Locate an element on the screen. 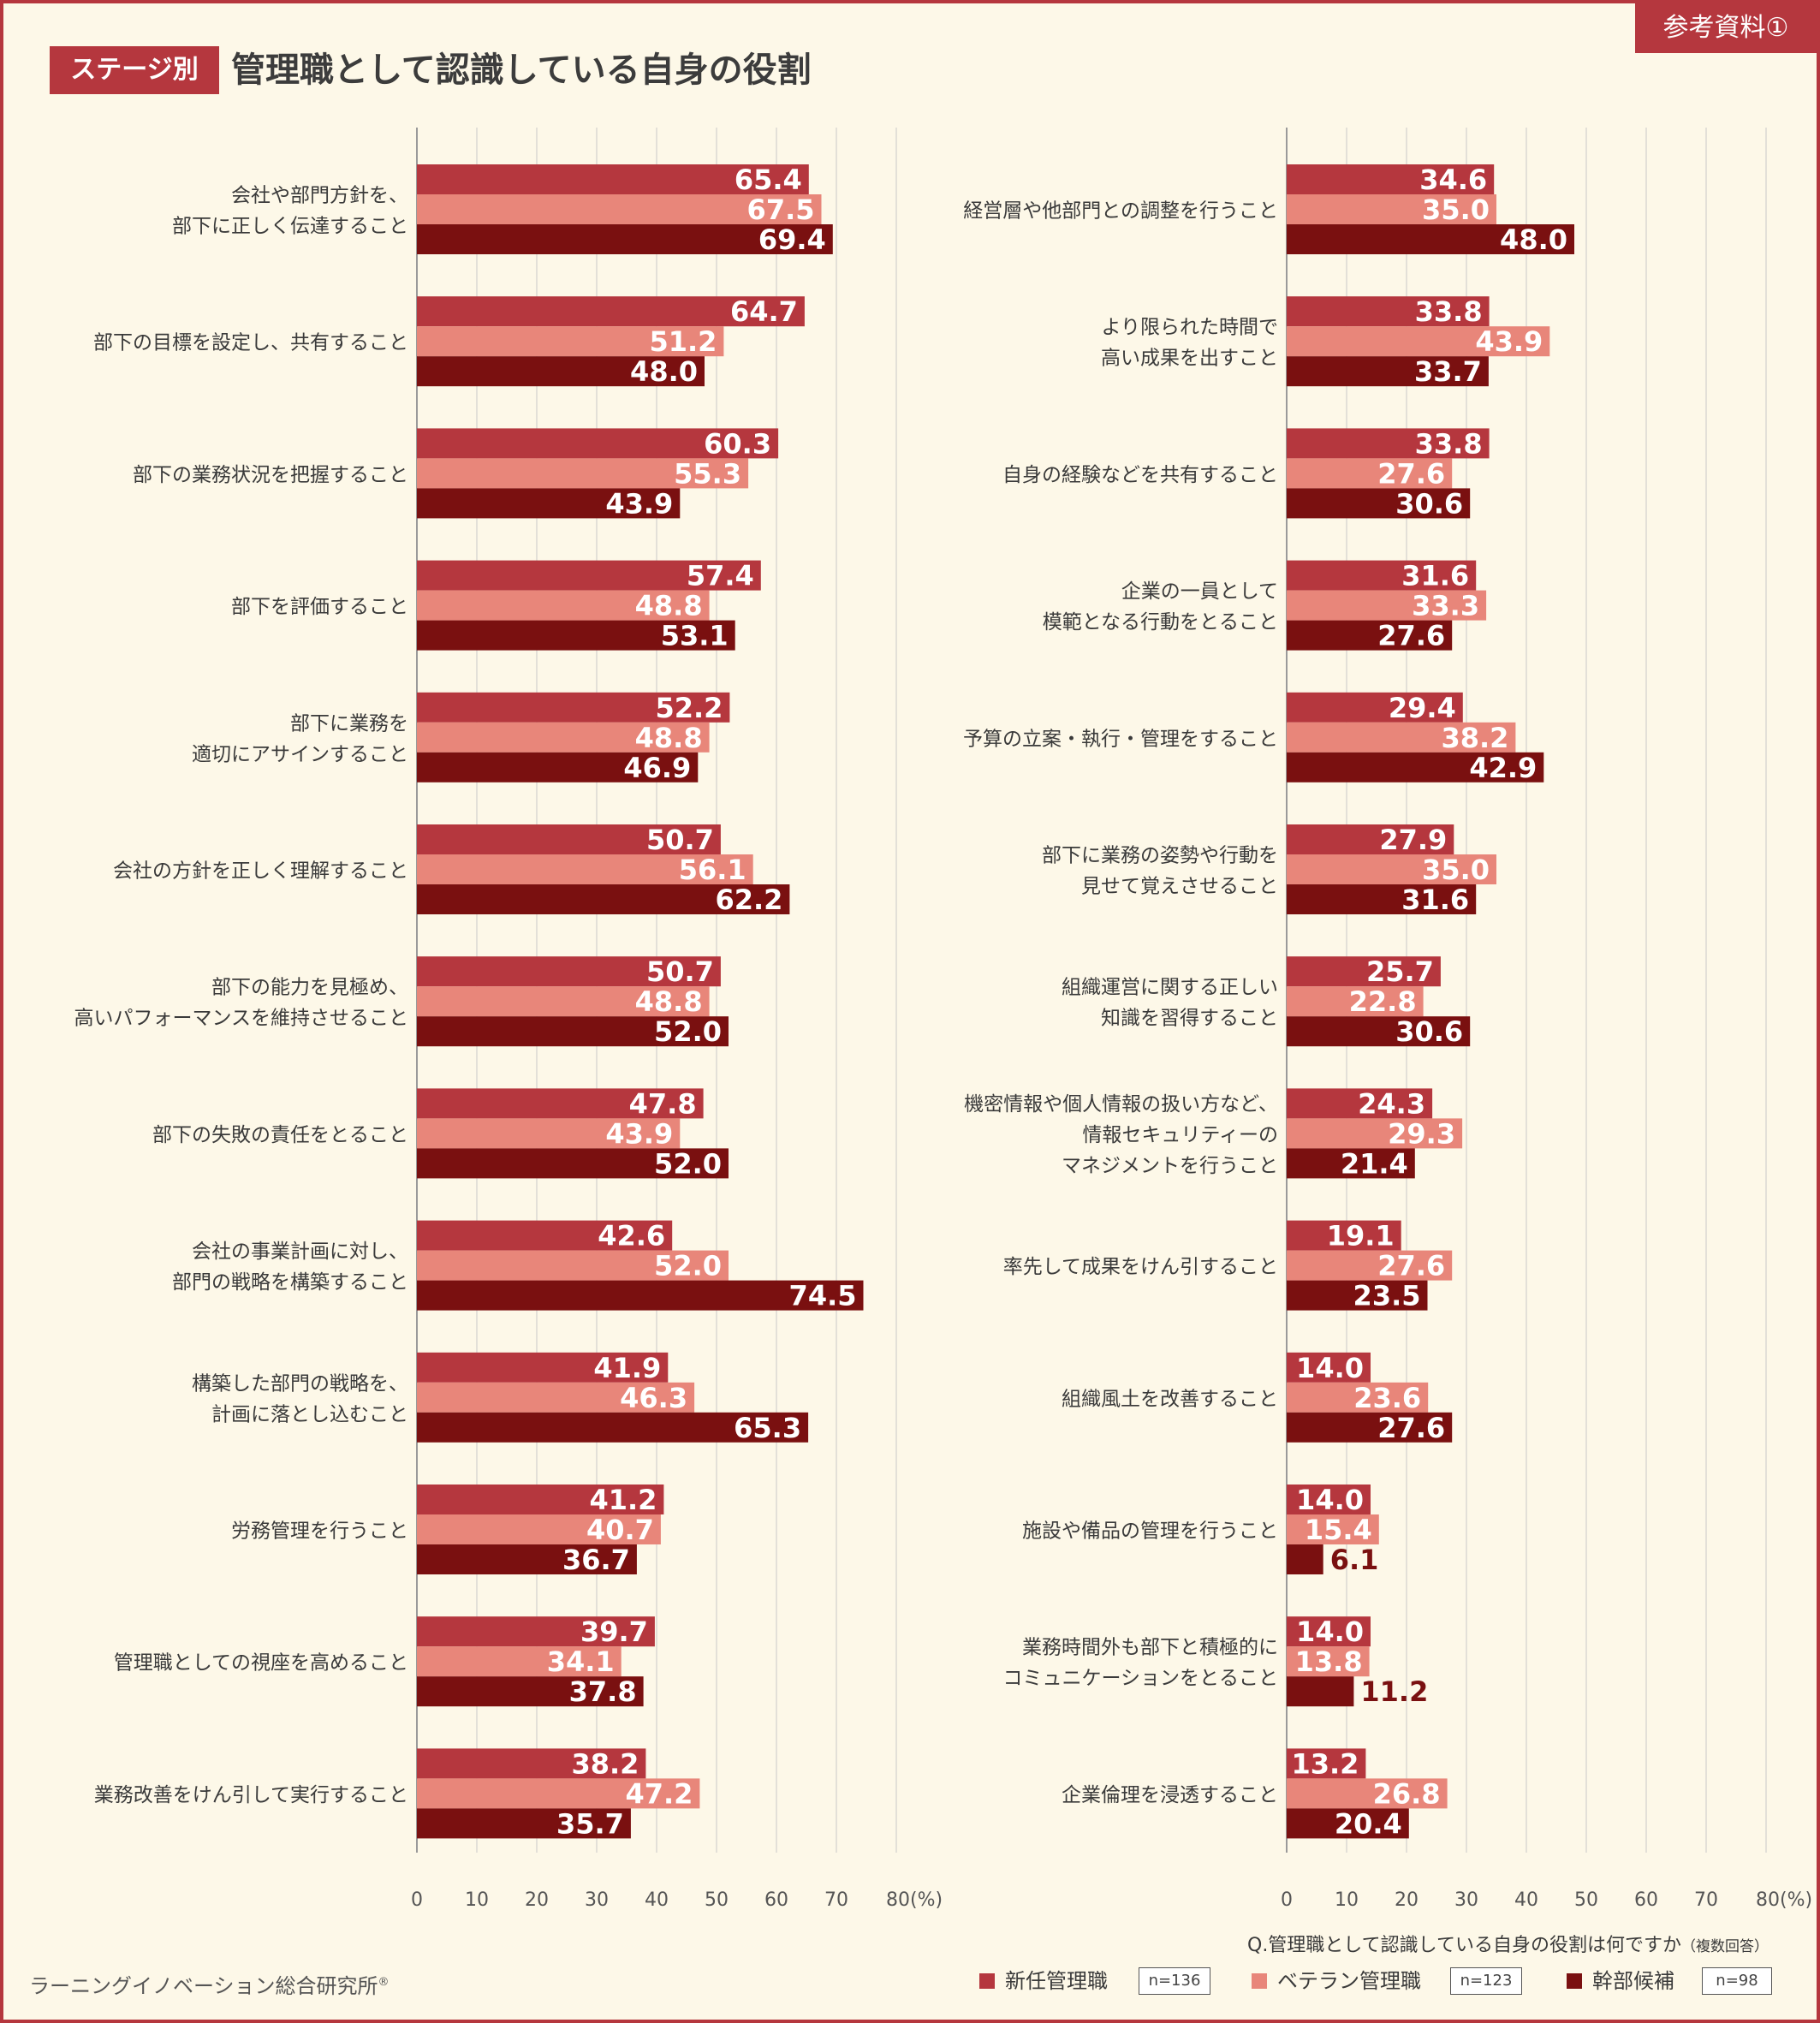 This screenshot has width=1820, height=2023. right-data-label: 14.0 is located at coordinates (1330, 1632).